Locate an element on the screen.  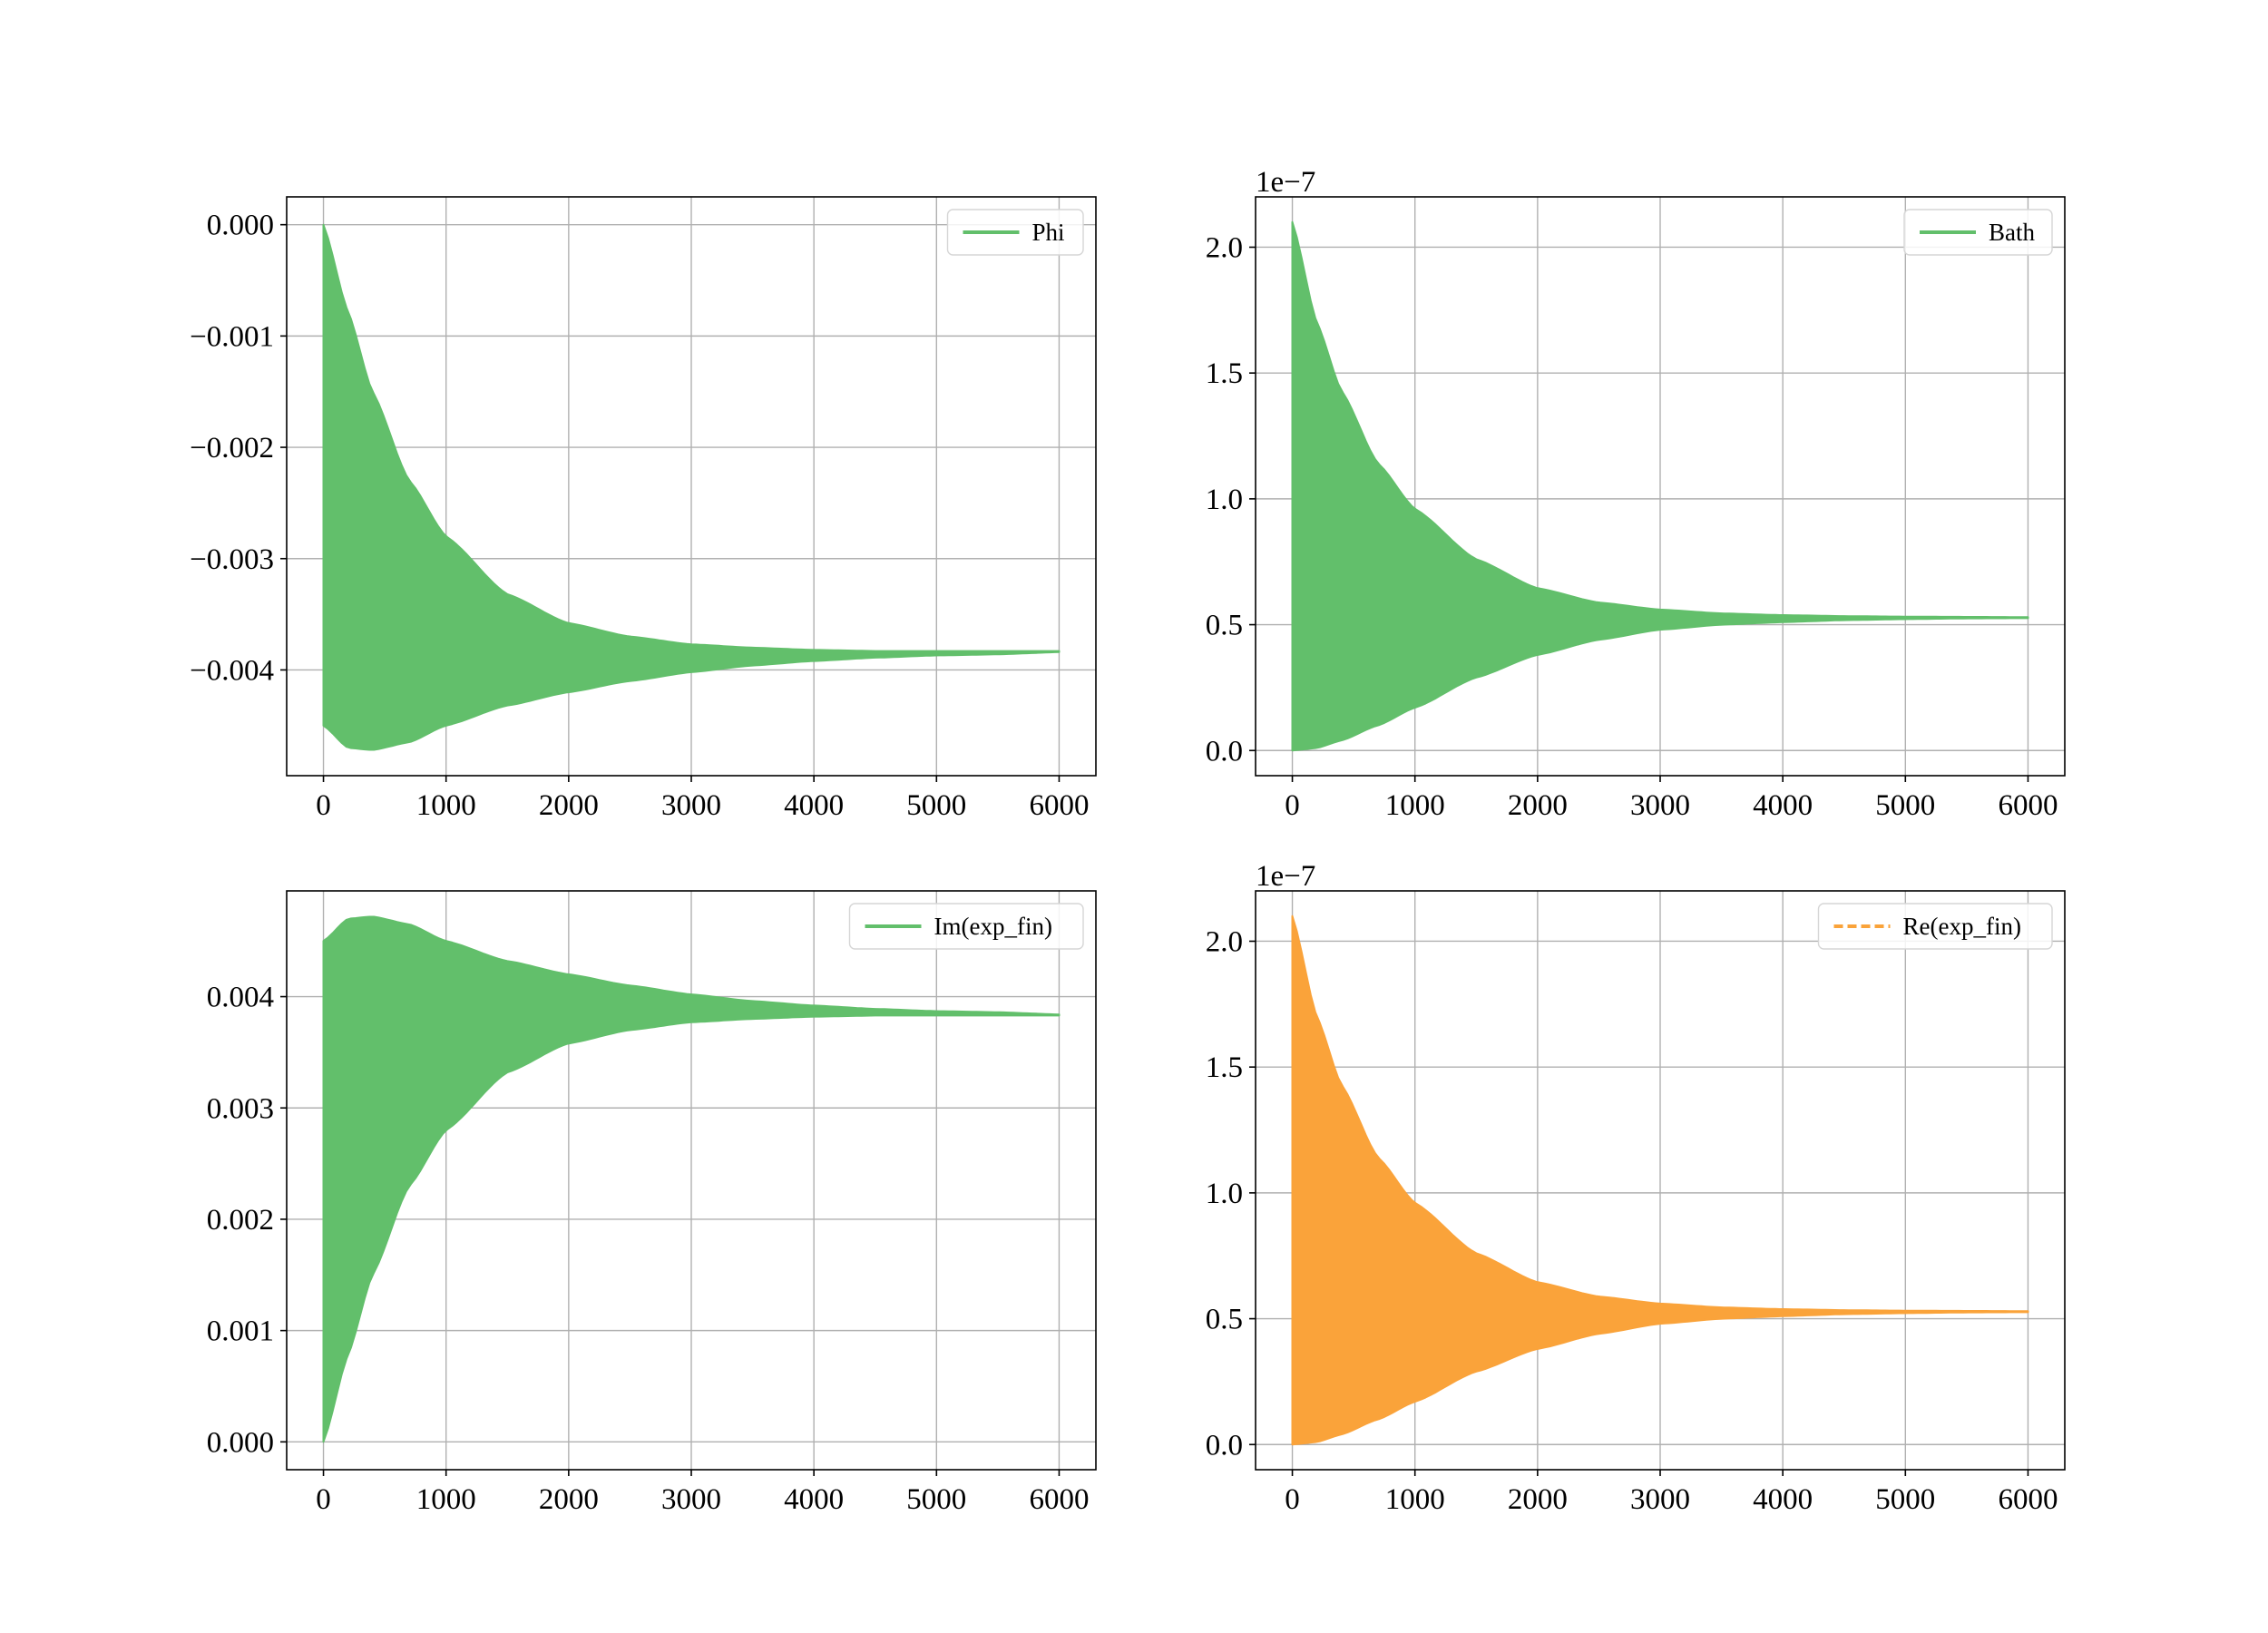
y-tick-label: 0.001 is located at coordinates (241, 1331).